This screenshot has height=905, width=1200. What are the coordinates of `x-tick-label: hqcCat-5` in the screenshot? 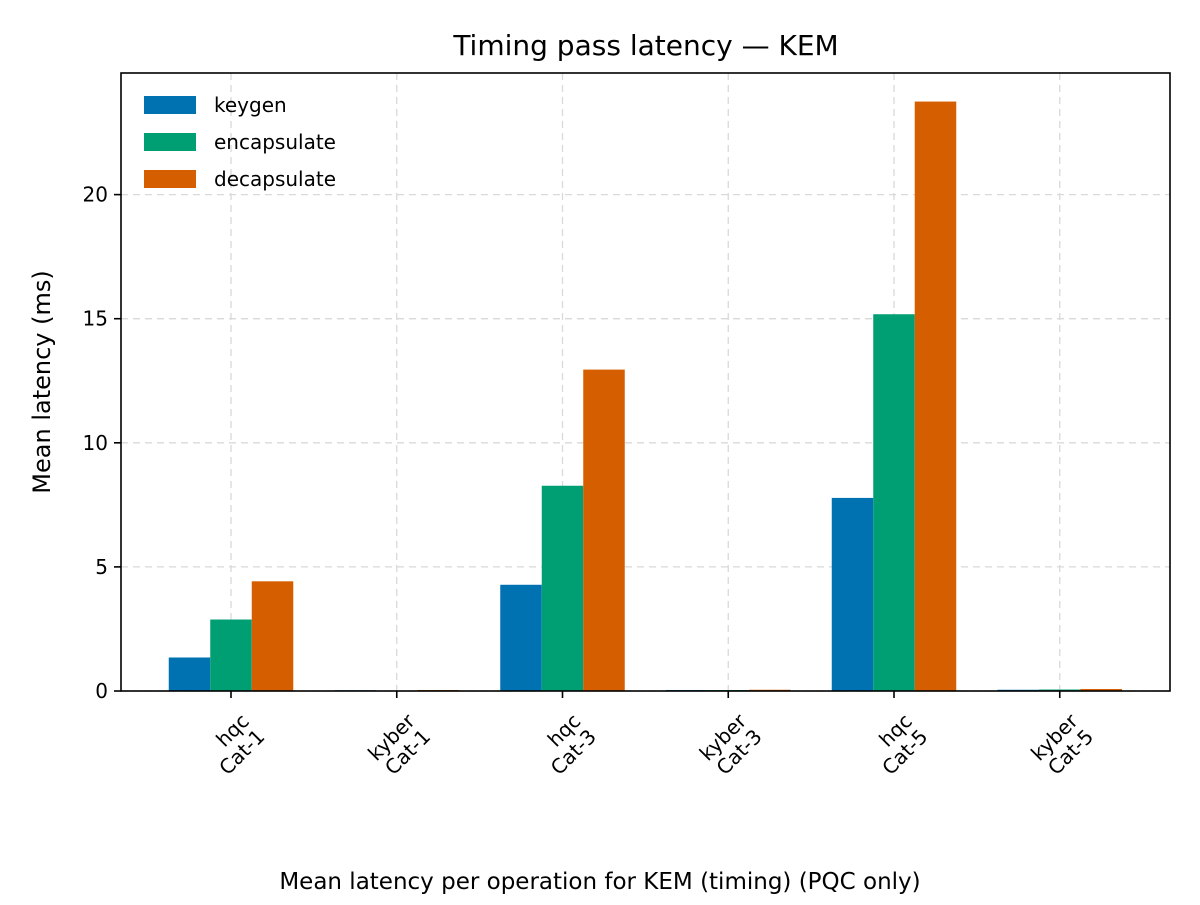 It's located at (897, 744).